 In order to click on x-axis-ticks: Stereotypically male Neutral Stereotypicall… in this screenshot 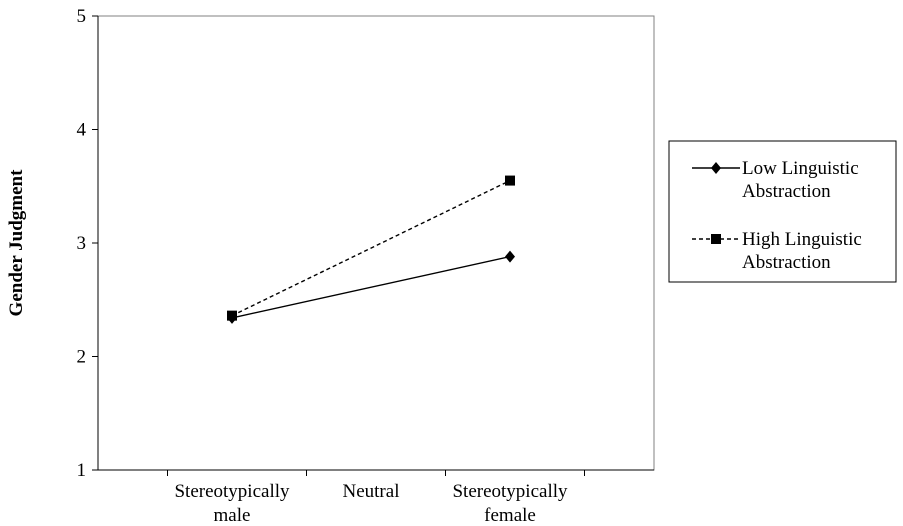, I will do `click(376, 498)`.